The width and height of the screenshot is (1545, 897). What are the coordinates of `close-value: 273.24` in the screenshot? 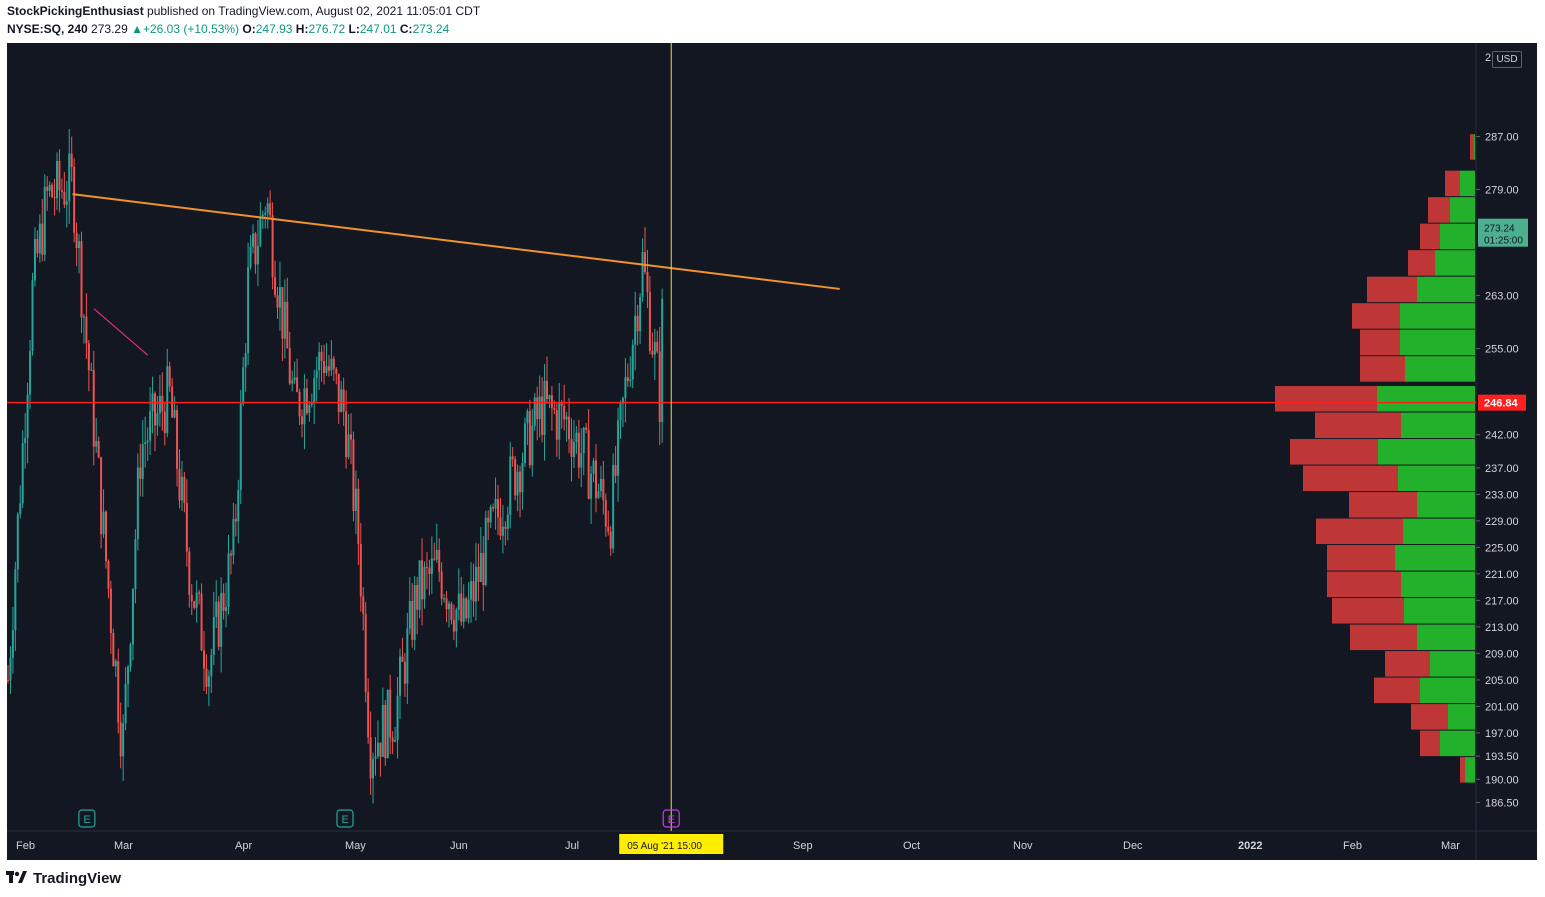 It's located at (431, 29).